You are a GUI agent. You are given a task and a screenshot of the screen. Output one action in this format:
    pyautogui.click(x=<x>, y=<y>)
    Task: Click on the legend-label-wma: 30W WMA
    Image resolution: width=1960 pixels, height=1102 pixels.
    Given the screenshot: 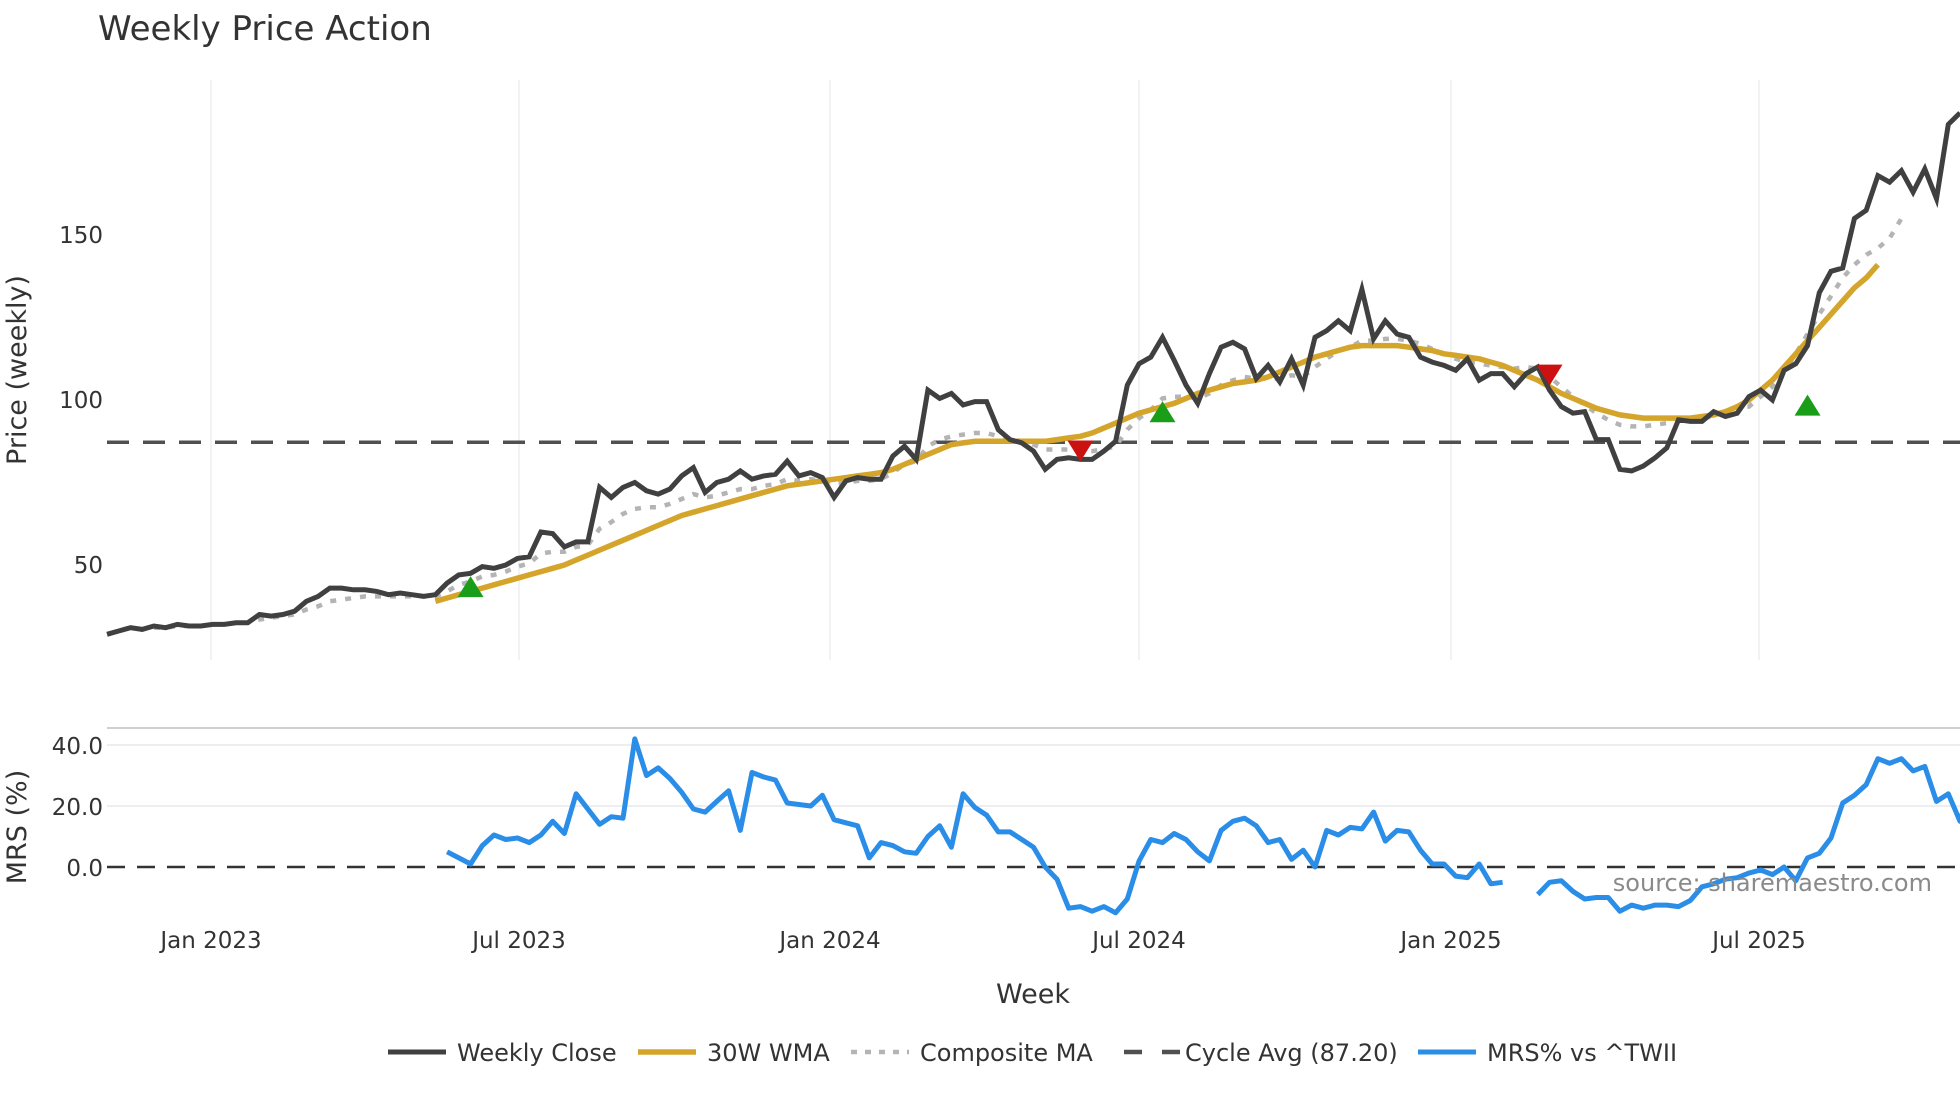 What is the action you would take?
    pyautogui.click(x=768, y=1053)
    